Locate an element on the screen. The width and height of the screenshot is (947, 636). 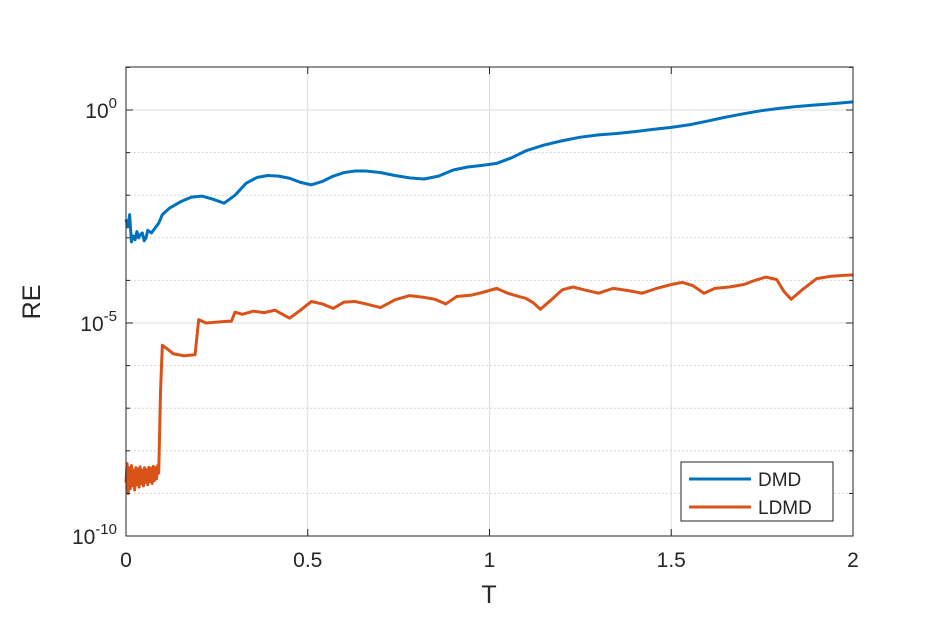
y-tick-label: 10⁻⁵ is located at coordinates (98, 322).